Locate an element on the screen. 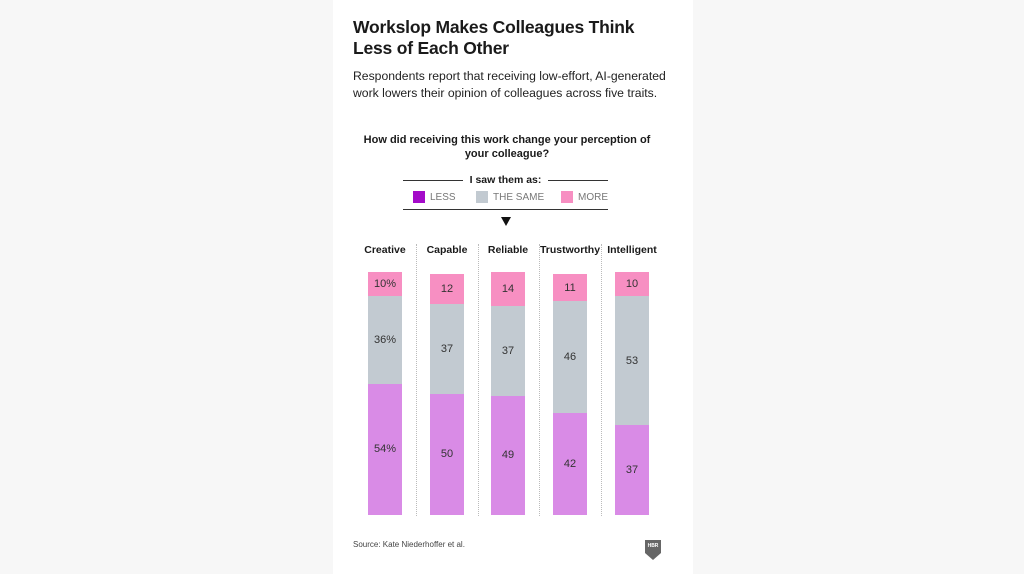 The width and height of the screenshot is (1024, 574). bar-segment-more-intelligent: 10 is located at coordinates (632, 284).